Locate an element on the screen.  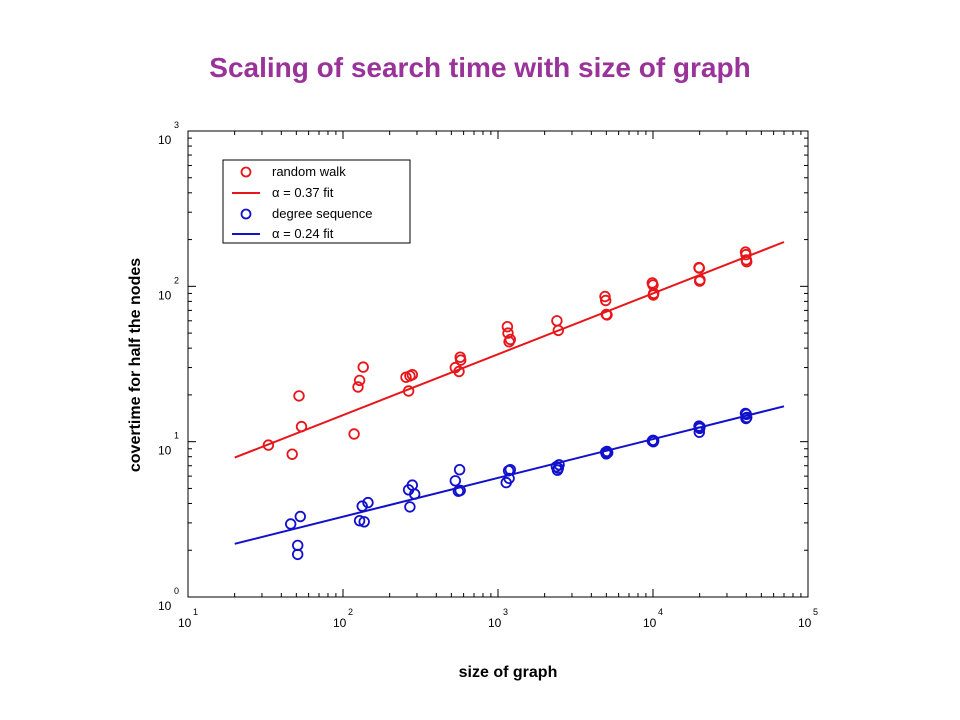
legend-label: random walk is located at coordinates (309, 171).